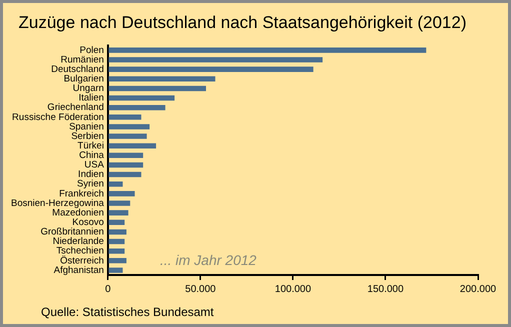 The width and height of the screenshot is (511, 327). I want to click on y-tick-label: Kosovo, so click(88, 222).